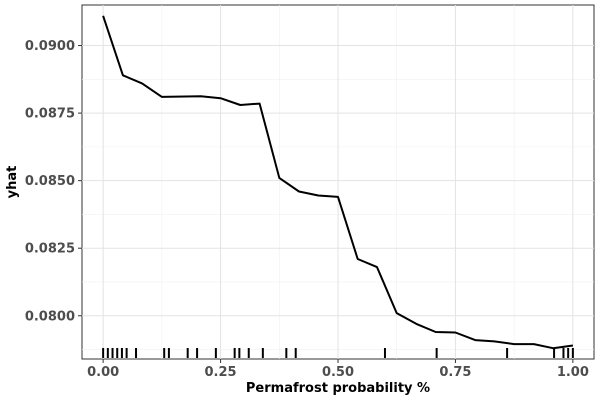 The image size is (600, 400). What do you see at coordinates (50, 249) in the screenshot?
I see `y-tick-label: 0.0825` at bounding box center [50, 249].